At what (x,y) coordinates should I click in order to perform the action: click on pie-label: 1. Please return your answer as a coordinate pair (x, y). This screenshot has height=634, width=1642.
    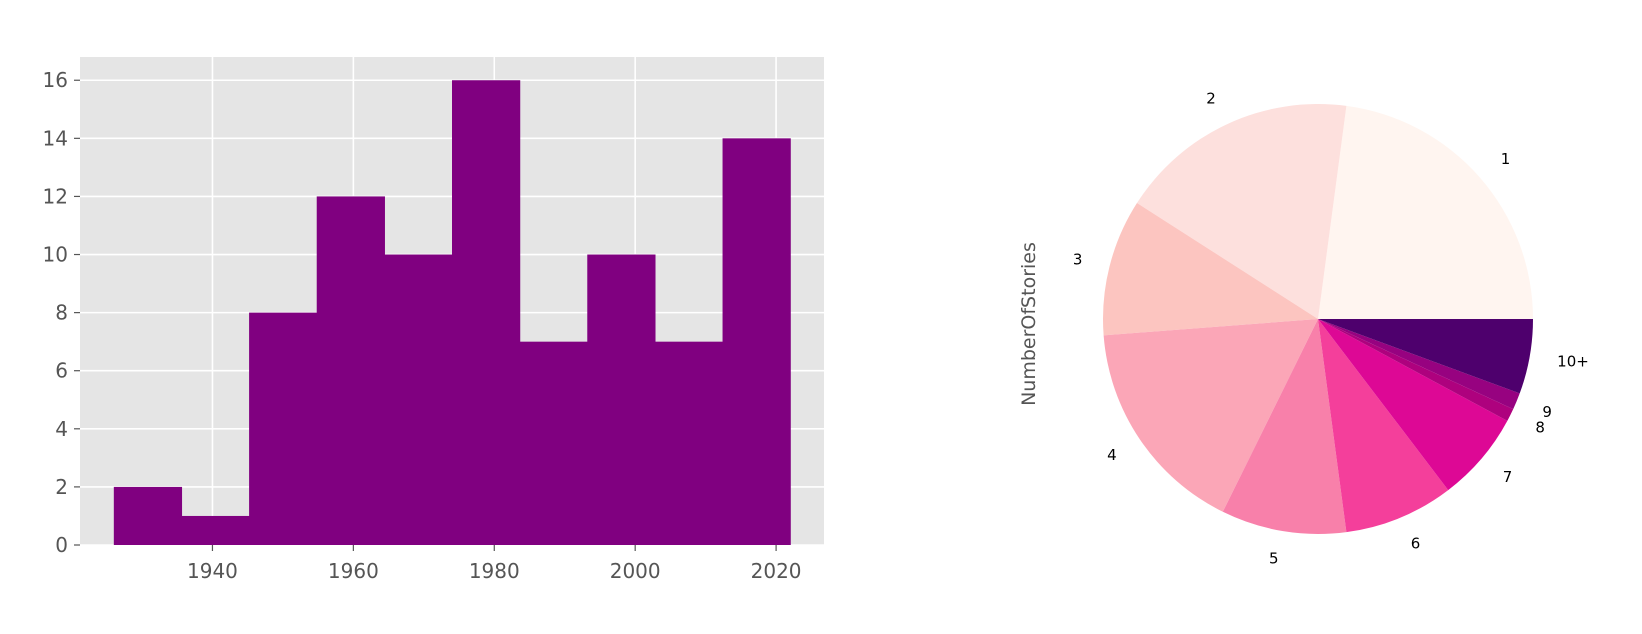
    Looking at the image, I should click on (1506, 159).